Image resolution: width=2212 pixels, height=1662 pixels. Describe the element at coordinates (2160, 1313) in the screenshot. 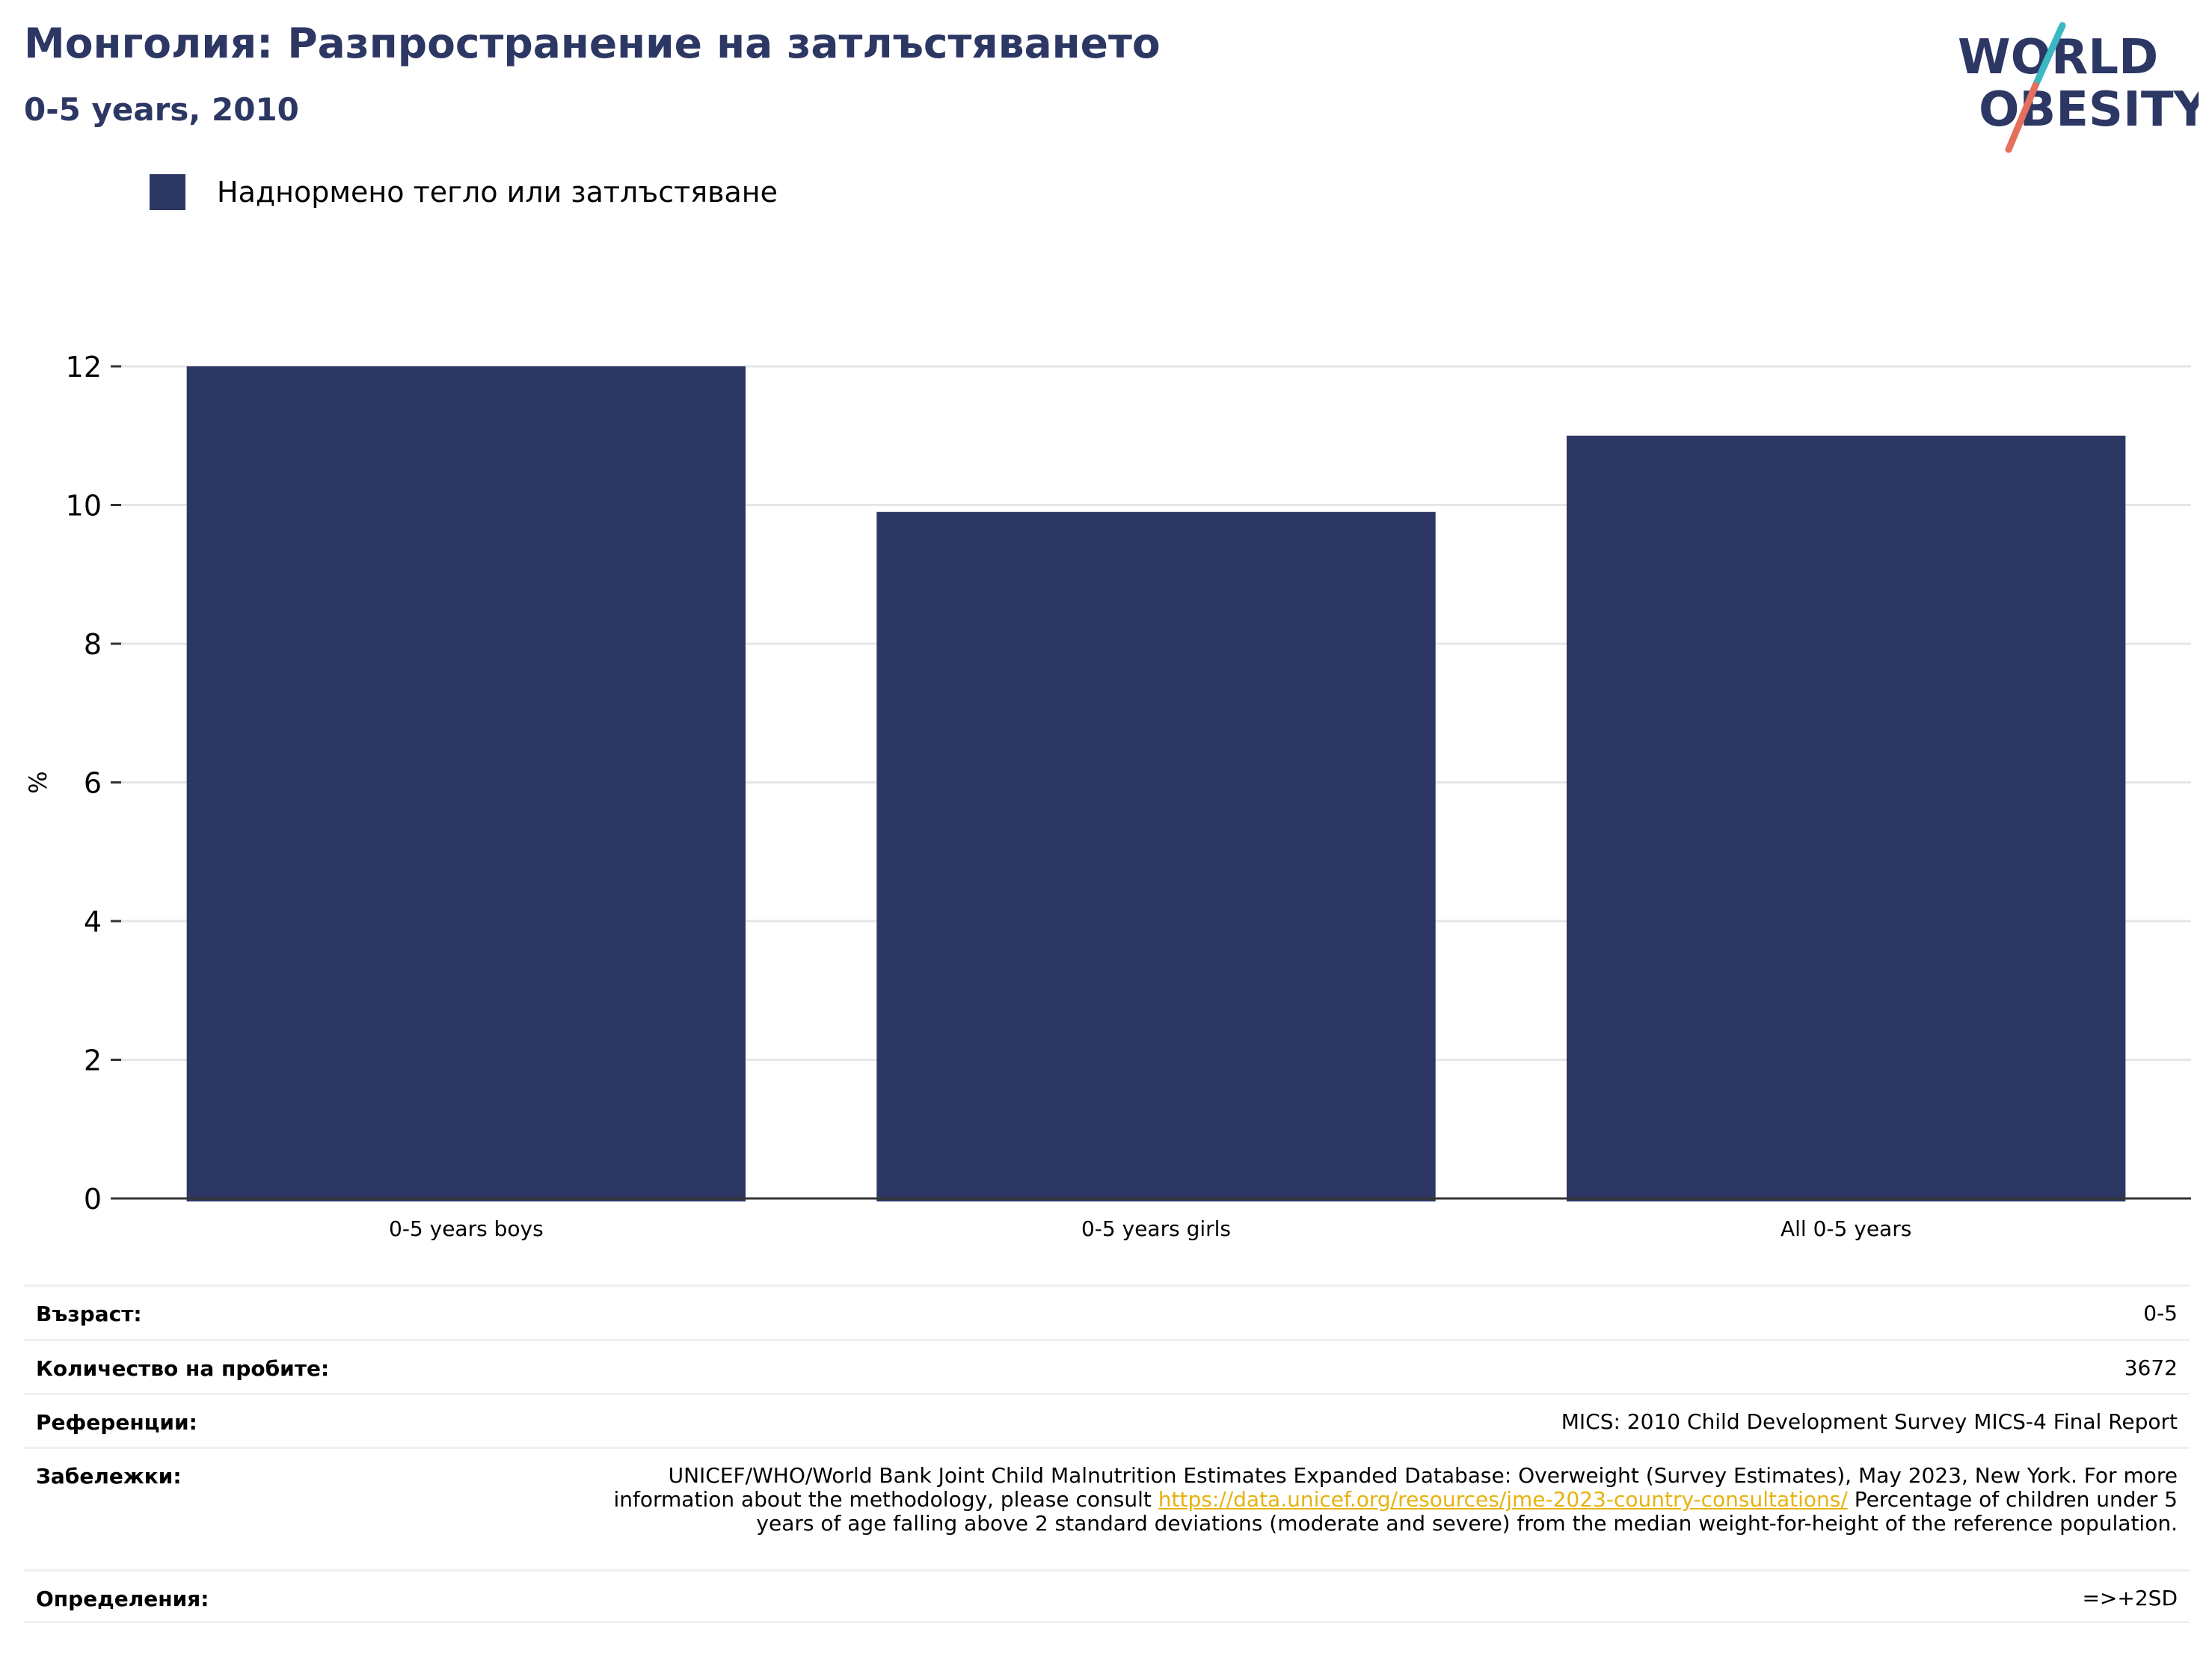

I see `meta-value-age: 0-5` at that location.